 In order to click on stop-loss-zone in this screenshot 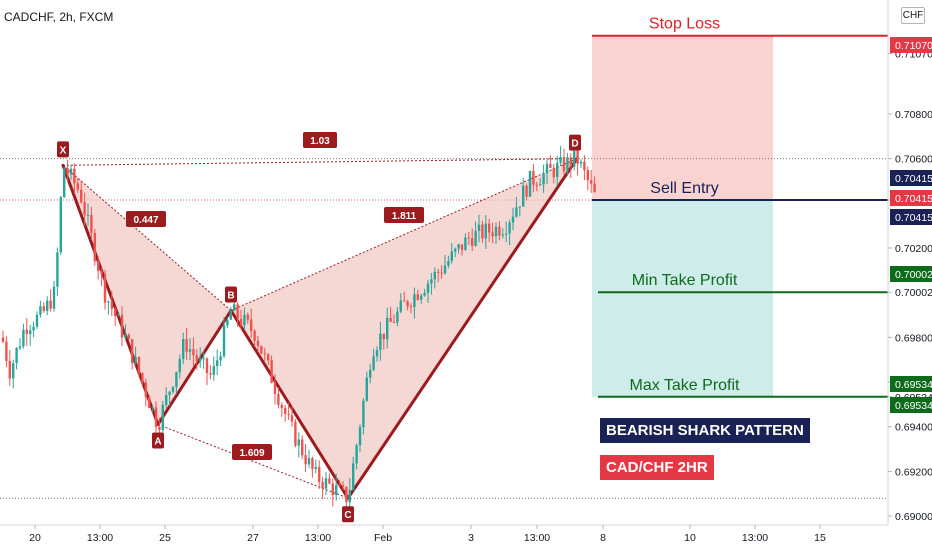, I will do `click(682, 117)`.